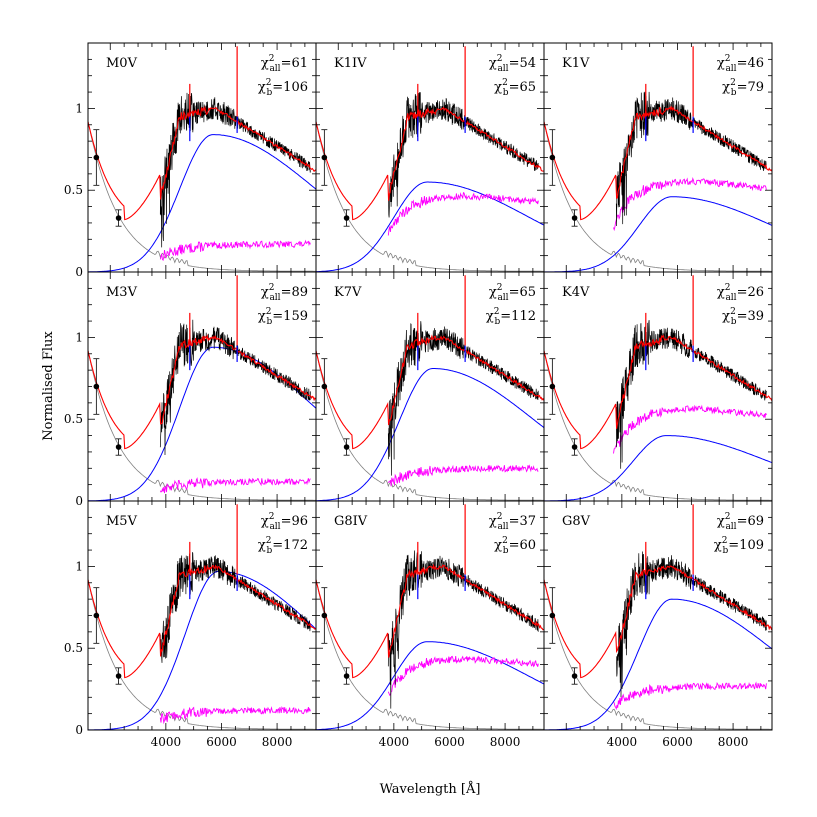 This screenshot has height=817, width=817. I want to click on chi-b-label: χ2 b=172, so click(283, 546).